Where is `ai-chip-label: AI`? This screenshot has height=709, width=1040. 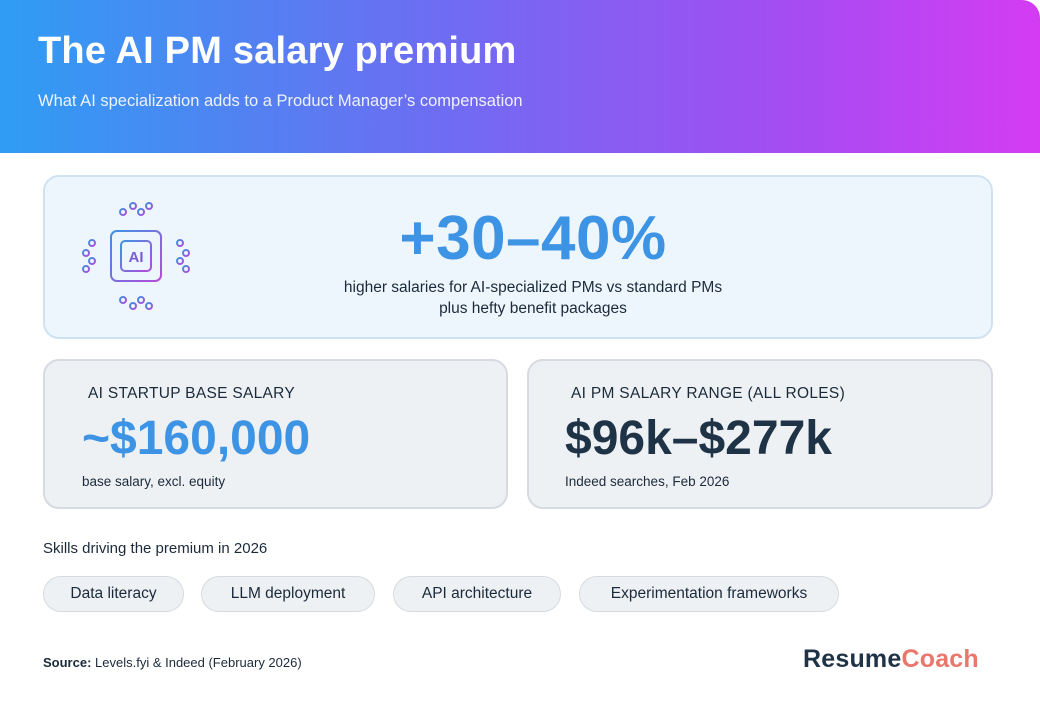 ai-chip-label: AI is located at coordinates (136, 257).